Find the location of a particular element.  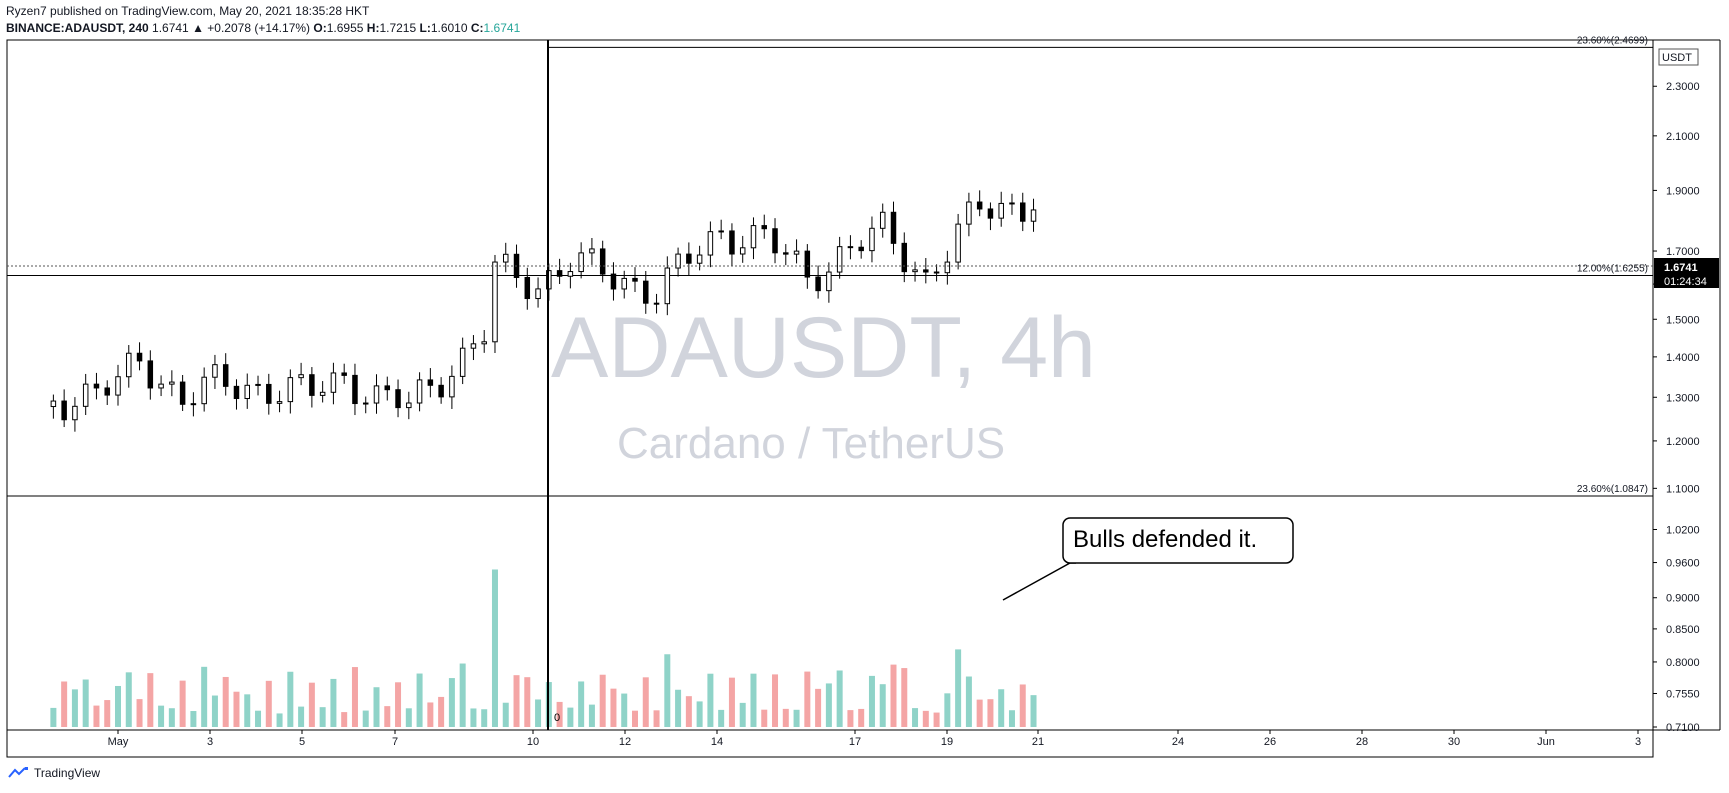

price-tick-label: 0.7550 is located at coordinates (1683, 695).